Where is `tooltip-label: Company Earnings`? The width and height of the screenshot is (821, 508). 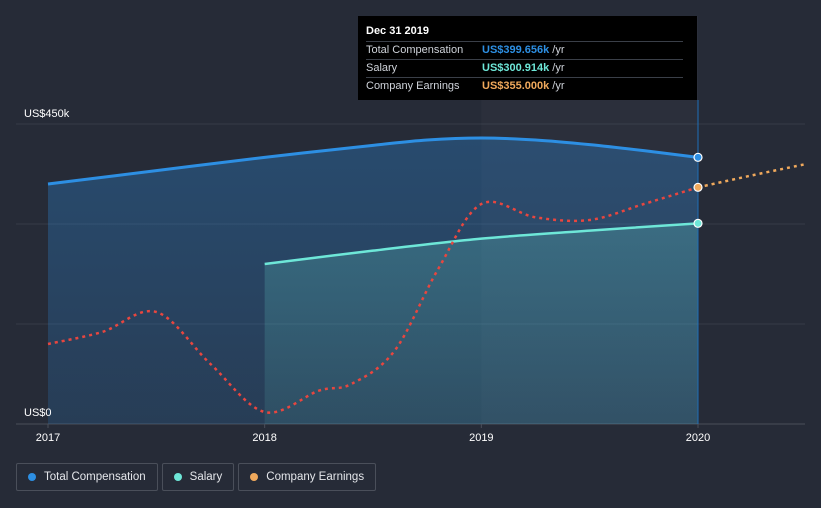 tooltip-label: Company Earnings is located at coordinates (413, 86).